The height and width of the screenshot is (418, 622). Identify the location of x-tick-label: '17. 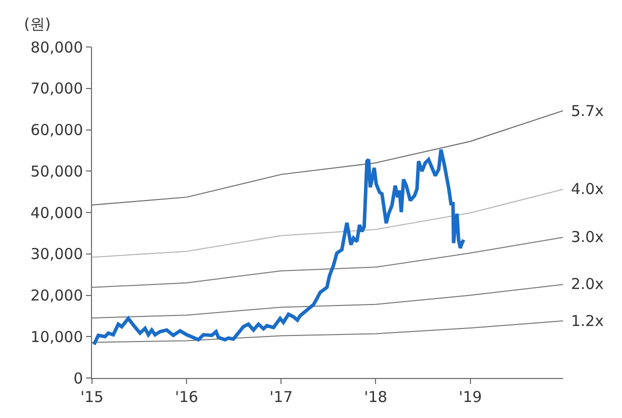
(281, 397).